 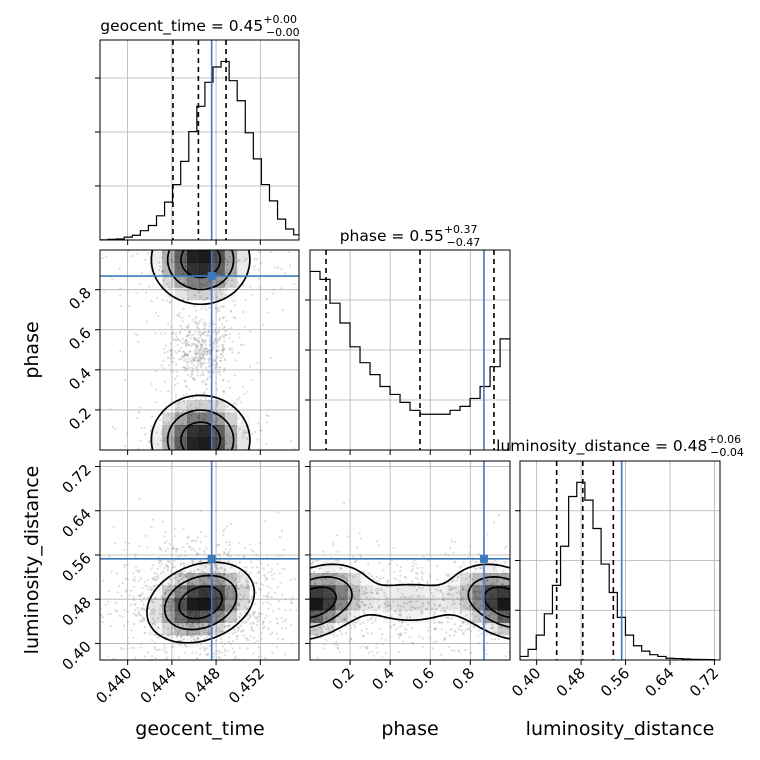 What do you see at coordinates (80, 419) in the screenshot?
I see `y-tick-label-phase: 0.2` at bounding box center [80, 419].